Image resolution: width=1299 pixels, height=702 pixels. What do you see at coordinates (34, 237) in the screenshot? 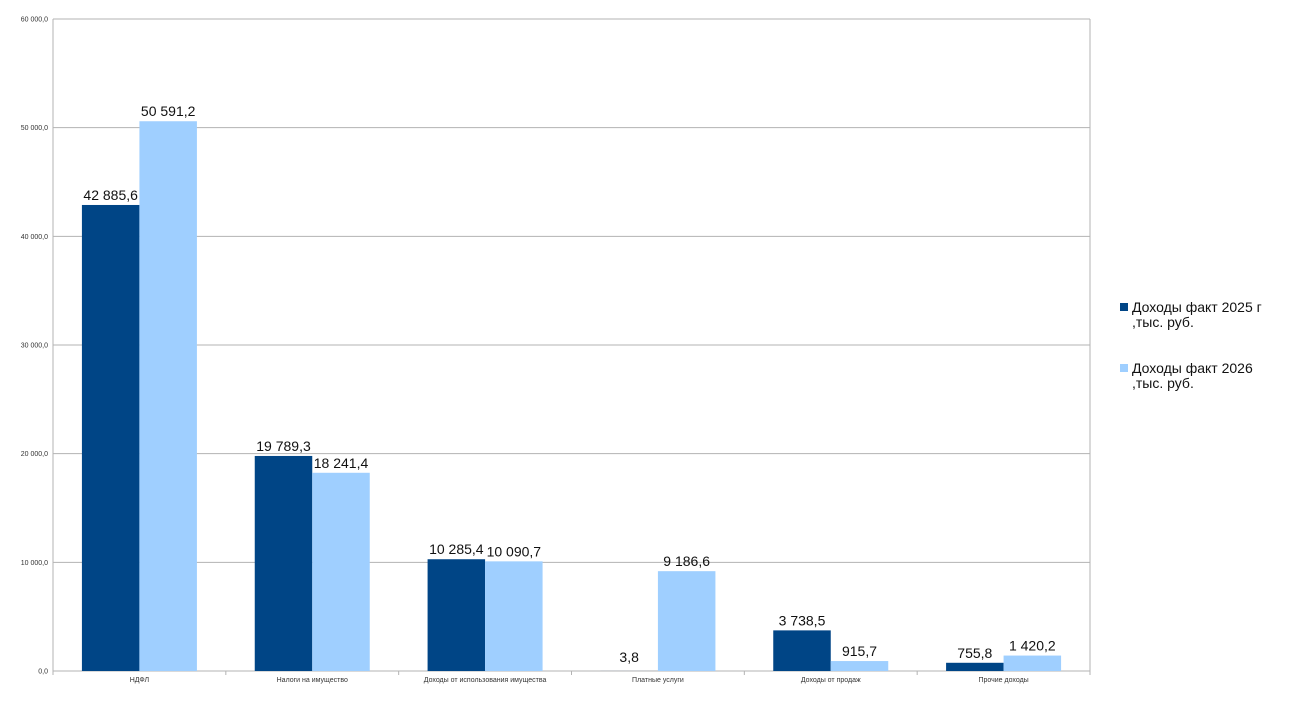
I see `y-tick-label: 40 000,0` at bounding box center [34, 237].